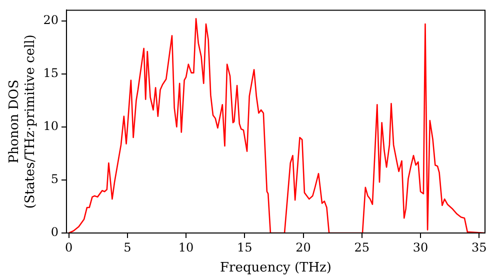  Describe the element at coordinates (54, 179) in the screenshot. I see `y-tick-label: 5` at that location.